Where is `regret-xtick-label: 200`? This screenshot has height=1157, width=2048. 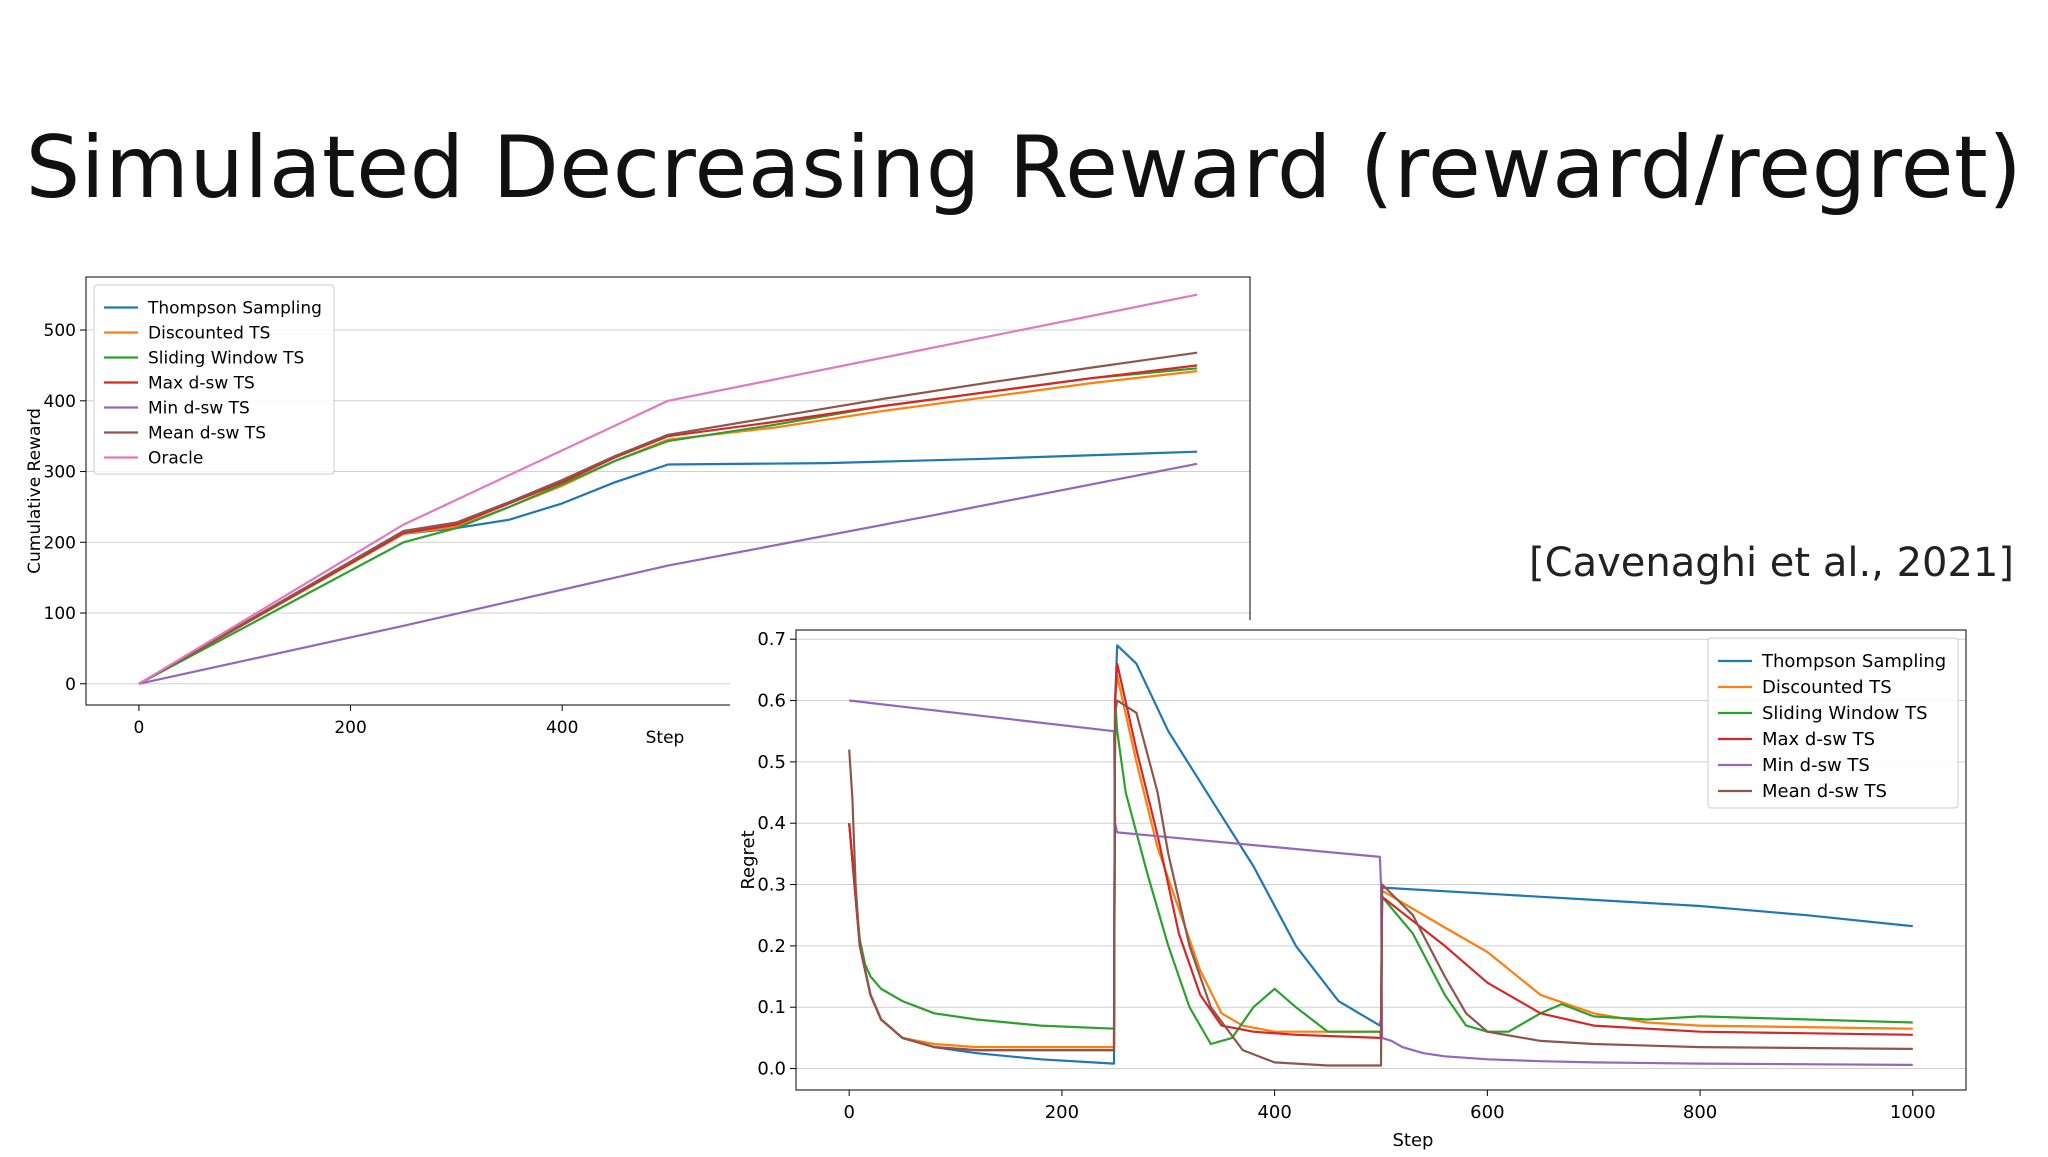
regret-xtick-label: 200 is located at coordinates (1062, 1112).